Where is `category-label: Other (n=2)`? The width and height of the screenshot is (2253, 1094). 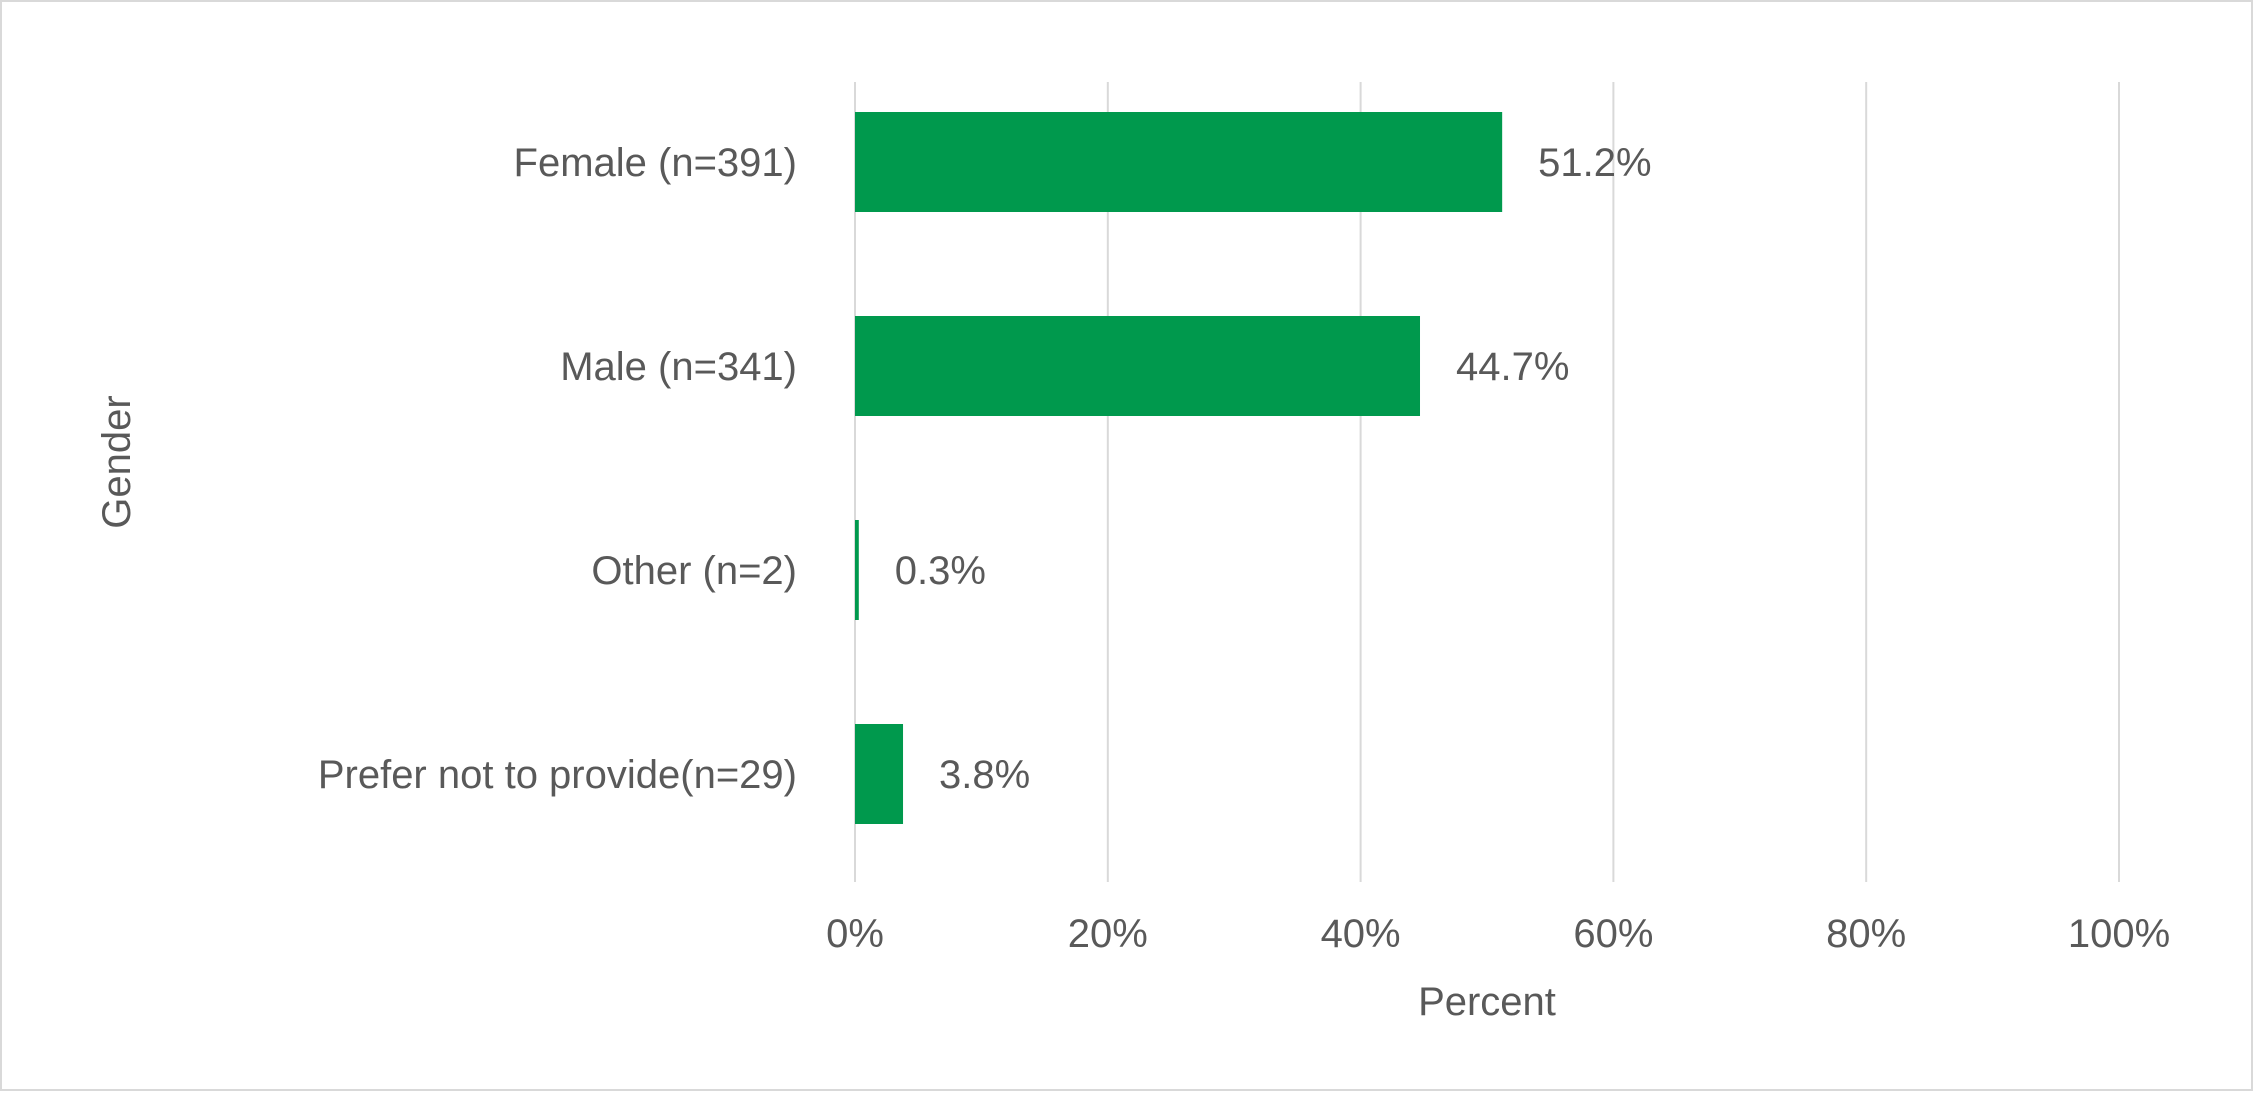 category-label: Other (n=2) is located at coordinates (694, 571).